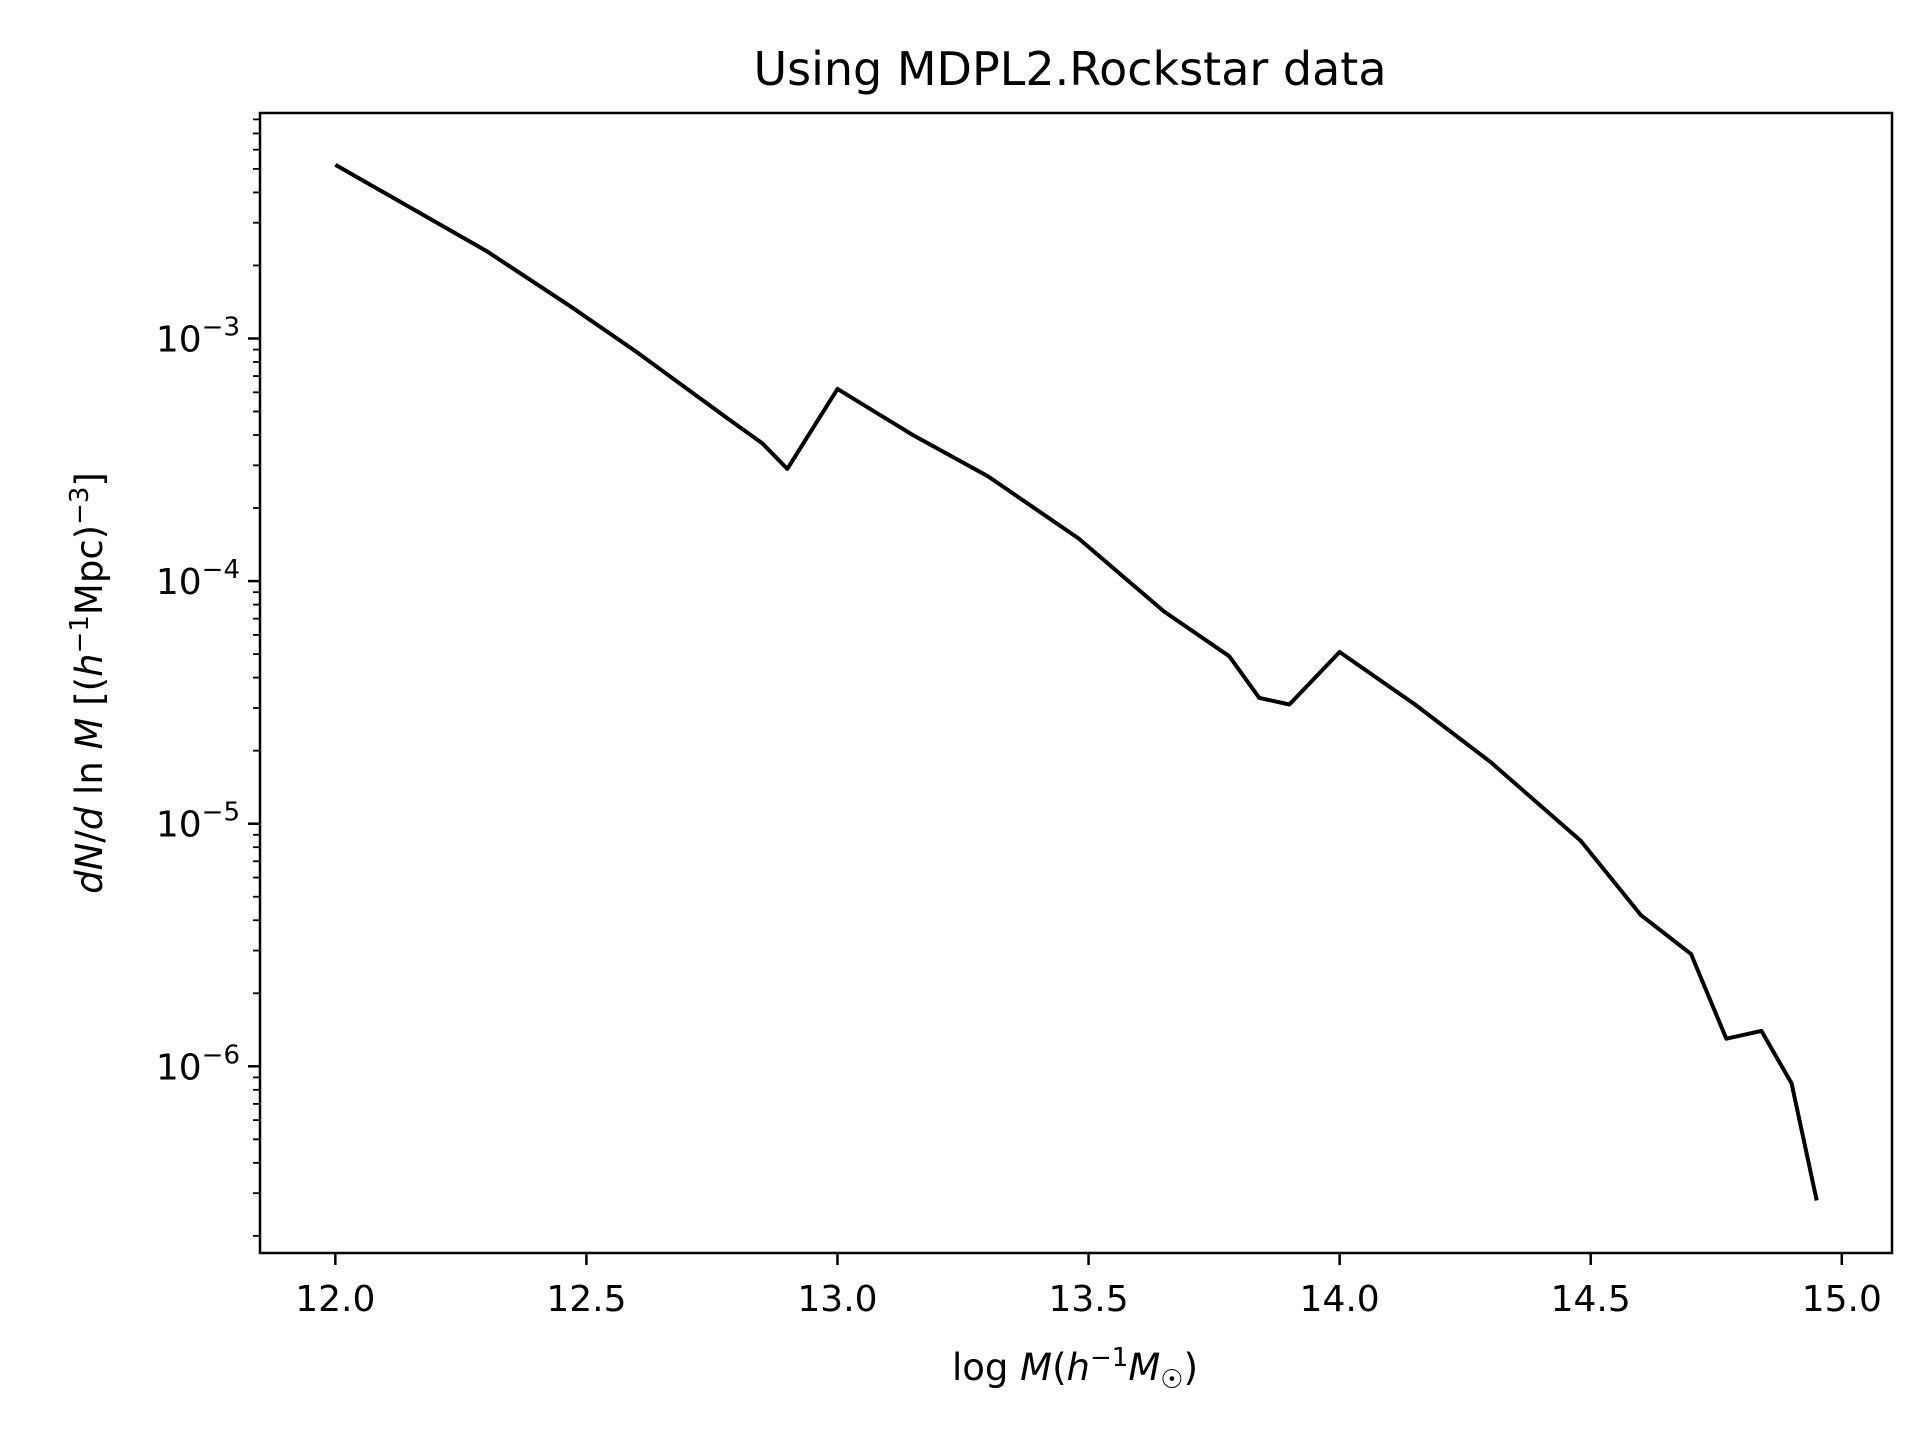 The height and width of the screenshot is (1440, 1920). What do you see at coordinates (586, 1299) in the screenshot?
I see `x-tick-label: 12.5` at bounding box center [586, 1299].